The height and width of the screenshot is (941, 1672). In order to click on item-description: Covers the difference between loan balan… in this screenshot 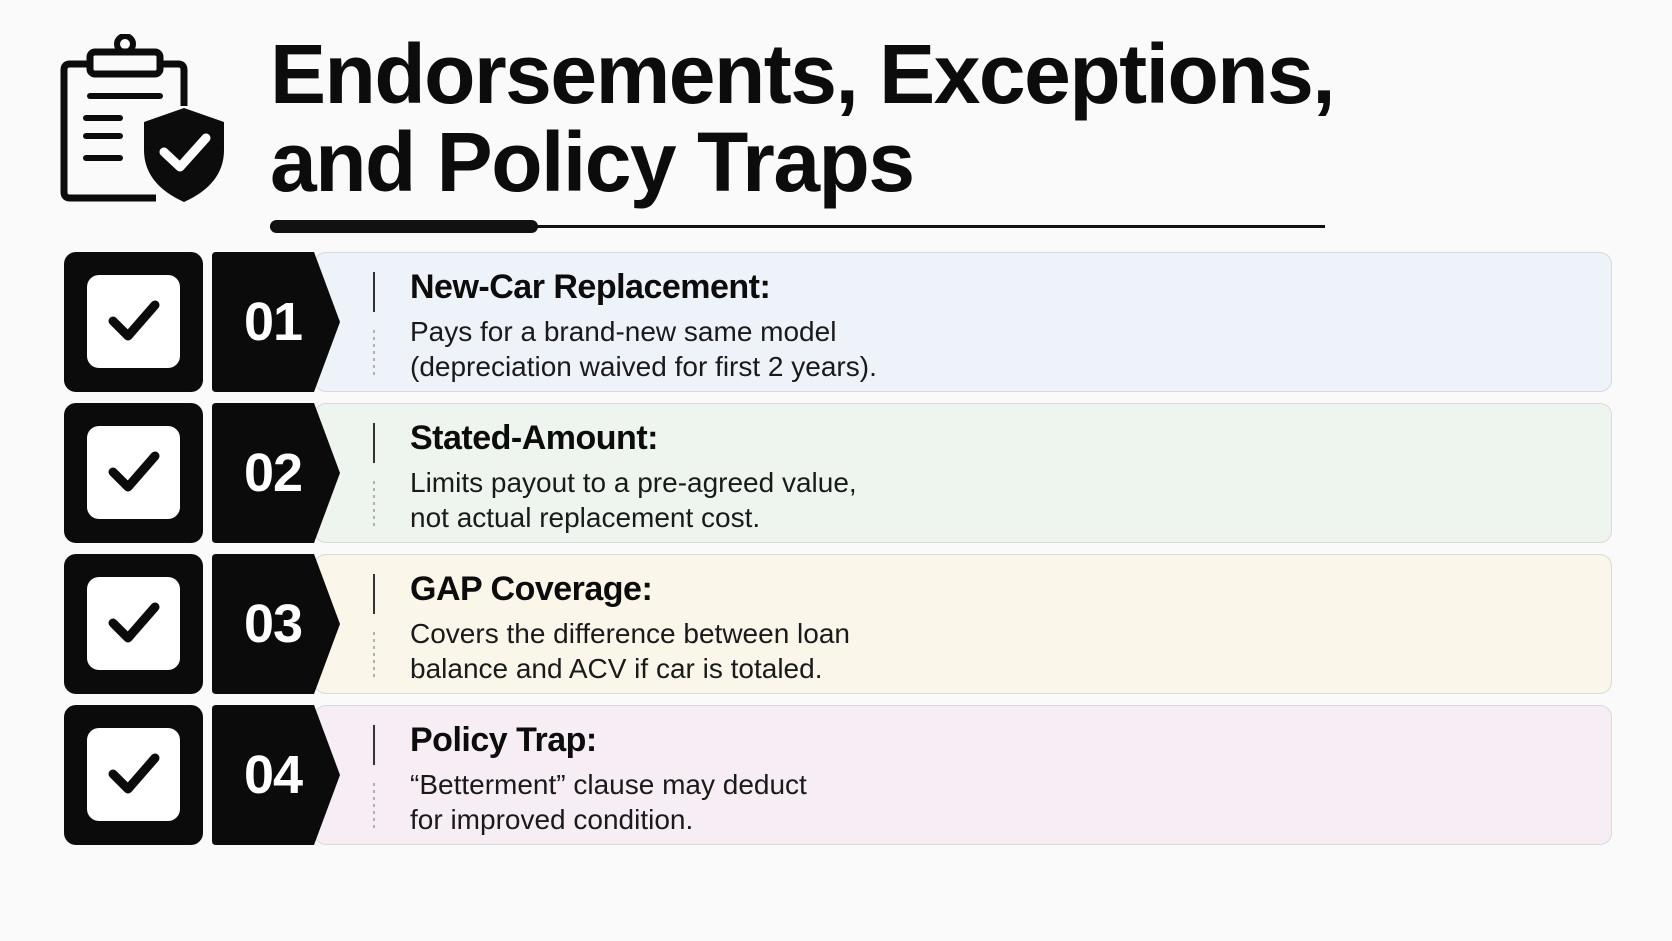, I will do `click(760, 651)`.